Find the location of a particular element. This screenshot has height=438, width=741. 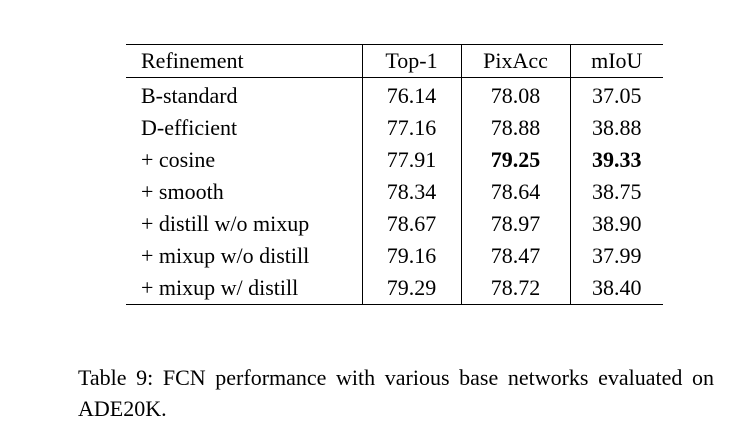

header-cell: mIoU is located at coordinates (616, 61).